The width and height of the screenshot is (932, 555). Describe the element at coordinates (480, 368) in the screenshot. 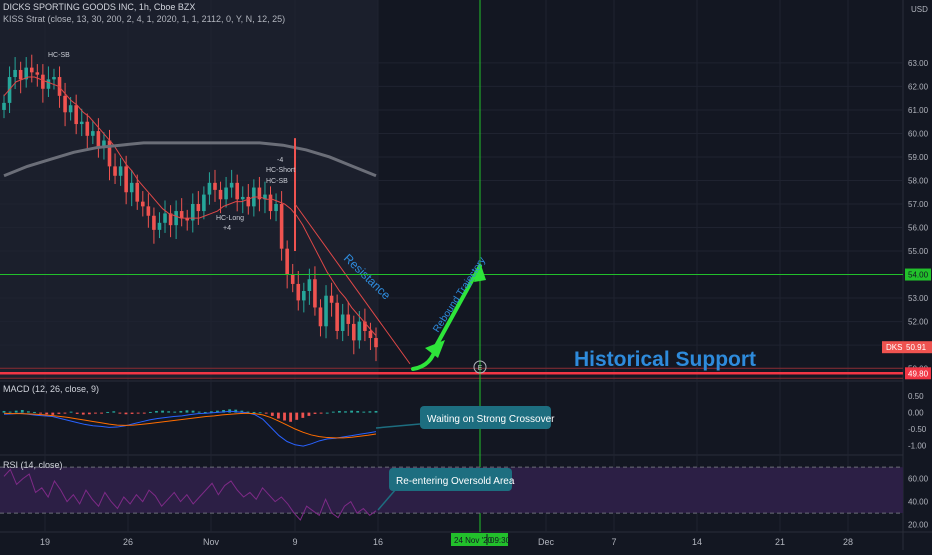

I see `event-marker-label: E` at that location.